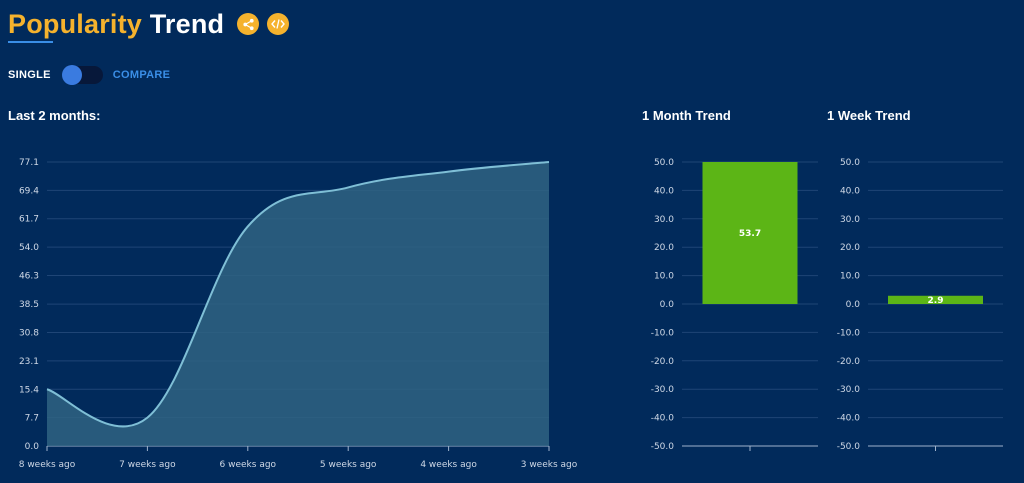 The width and height of the screenshot is (1024, 483). Describe the element at coordinates (29, 191) in the screenshot. I see `y-tick-label: 69.4` at that location.